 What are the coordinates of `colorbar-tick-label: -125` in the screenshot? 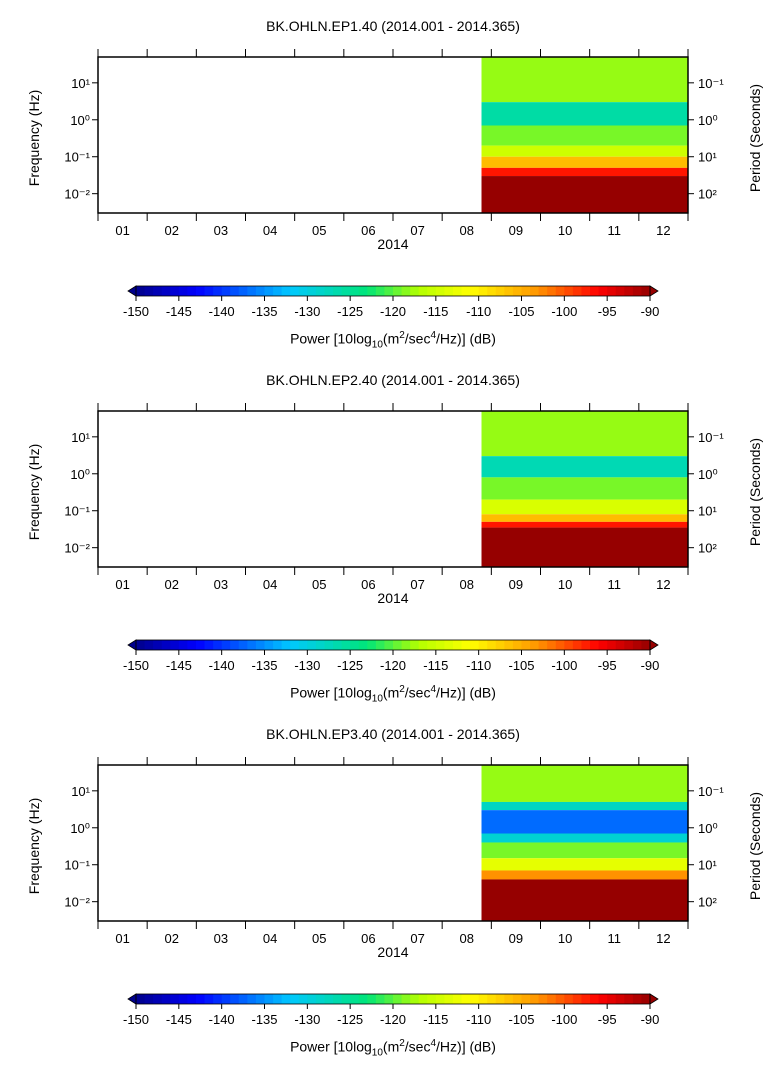 It's located at (350, 1019).